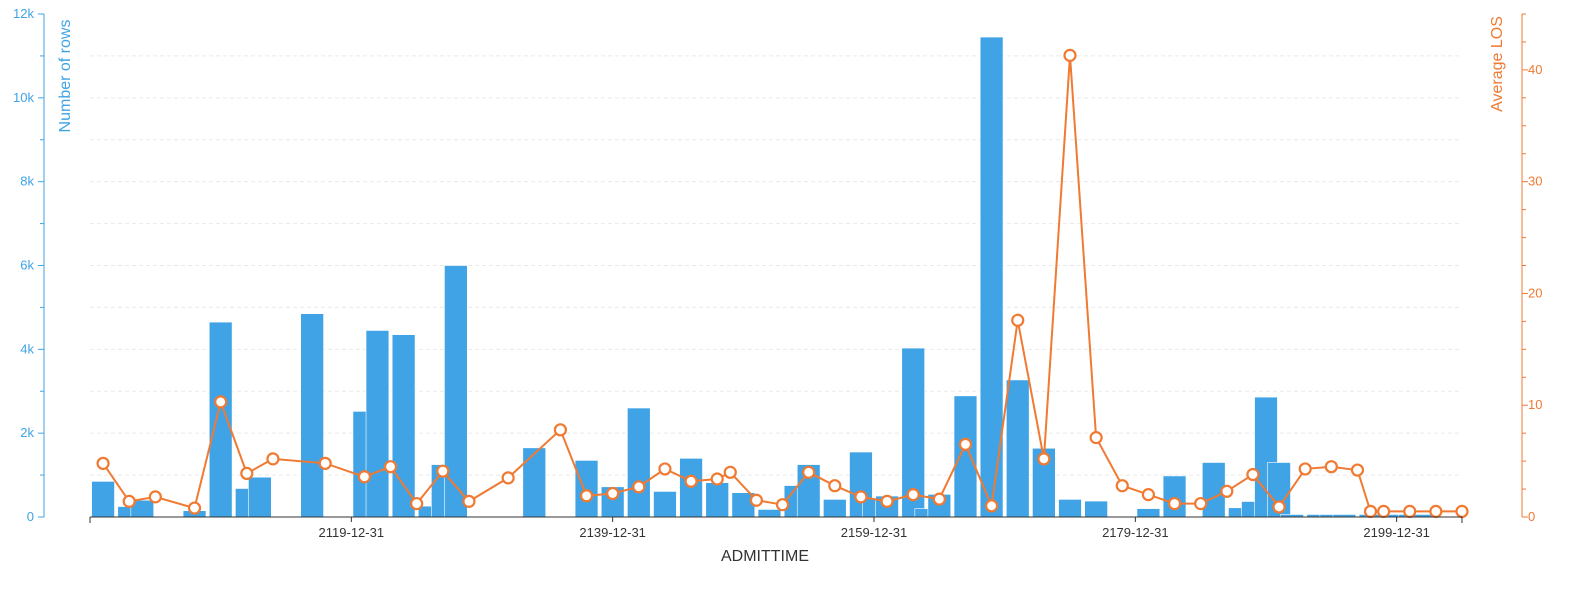 The height and width of the screenshot is (594, 1587). I want to click on right-y-tick-label: 20, so click(1535, 292).